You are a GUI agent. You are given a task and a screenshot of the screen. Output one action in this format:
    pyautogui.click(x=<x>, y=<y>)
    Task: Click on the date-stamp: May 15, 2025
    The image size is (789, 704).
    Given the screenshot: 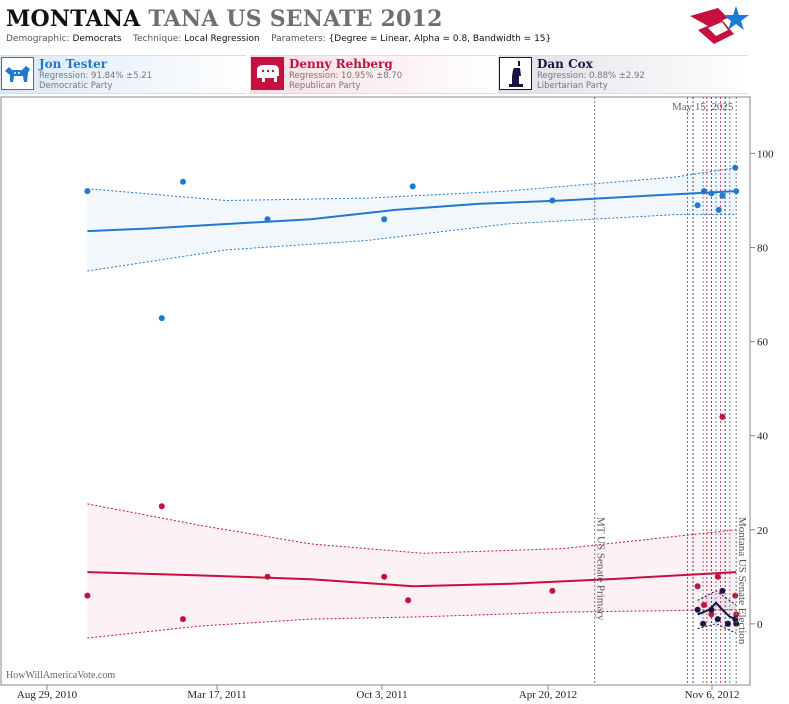 What is the action you would take?
    pyautogui.click(x=703, y=107)
    